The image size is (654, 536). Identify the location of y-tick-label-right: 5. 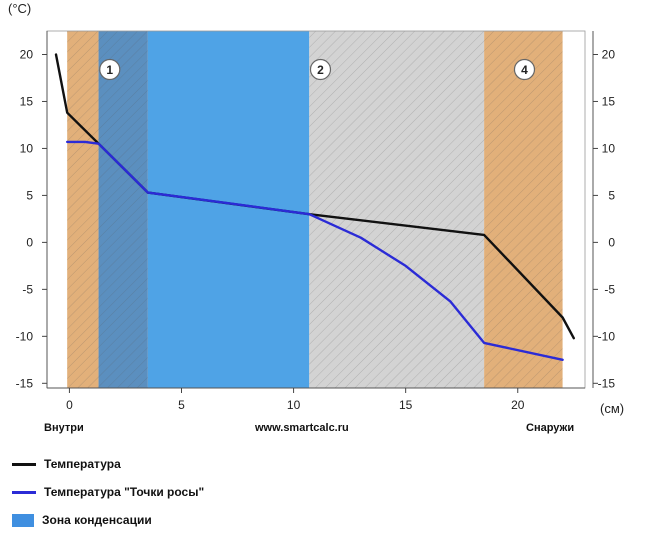
(611, 195).